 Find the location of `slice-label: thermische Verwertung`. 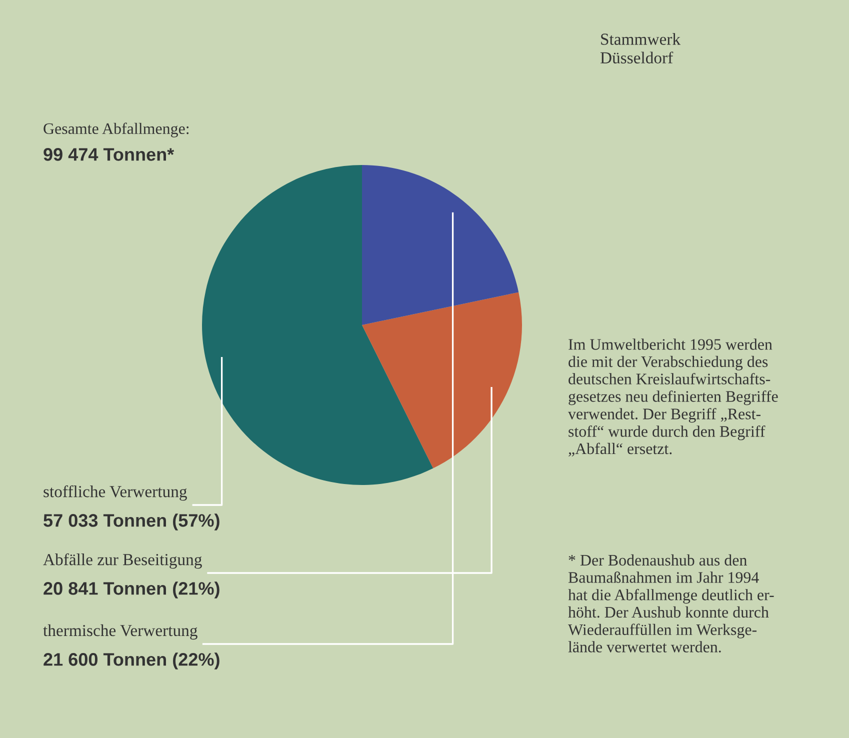

slice-label: thermische Verwertung is located at coordinates (120, 632).